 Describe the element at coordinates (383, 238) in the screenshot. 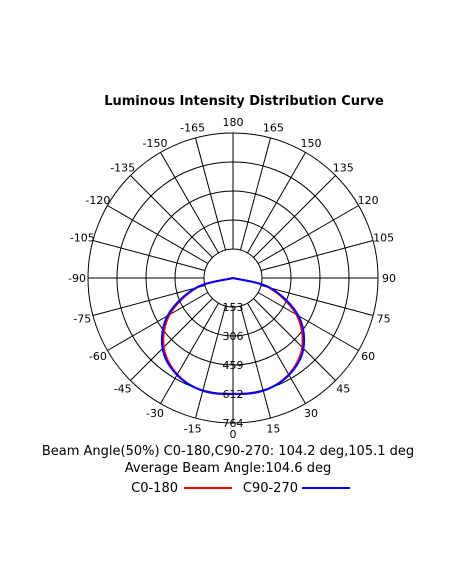

I see `angle-tick-label: 105` at that location.